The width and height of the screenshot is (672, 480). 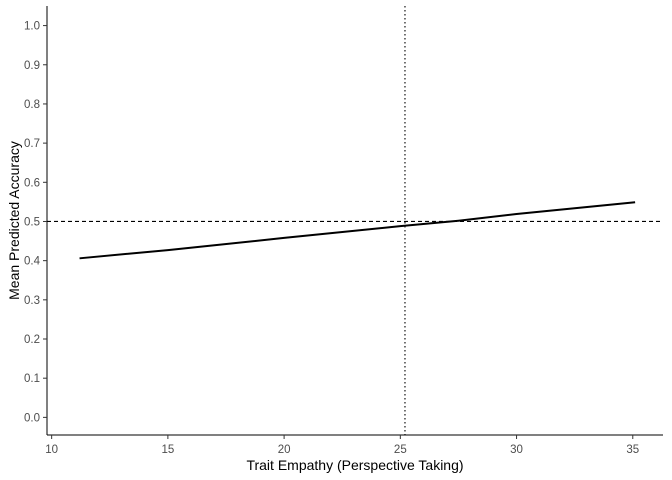 I want to click on y-tick-label: 0.4, so click(x=32, y=262).